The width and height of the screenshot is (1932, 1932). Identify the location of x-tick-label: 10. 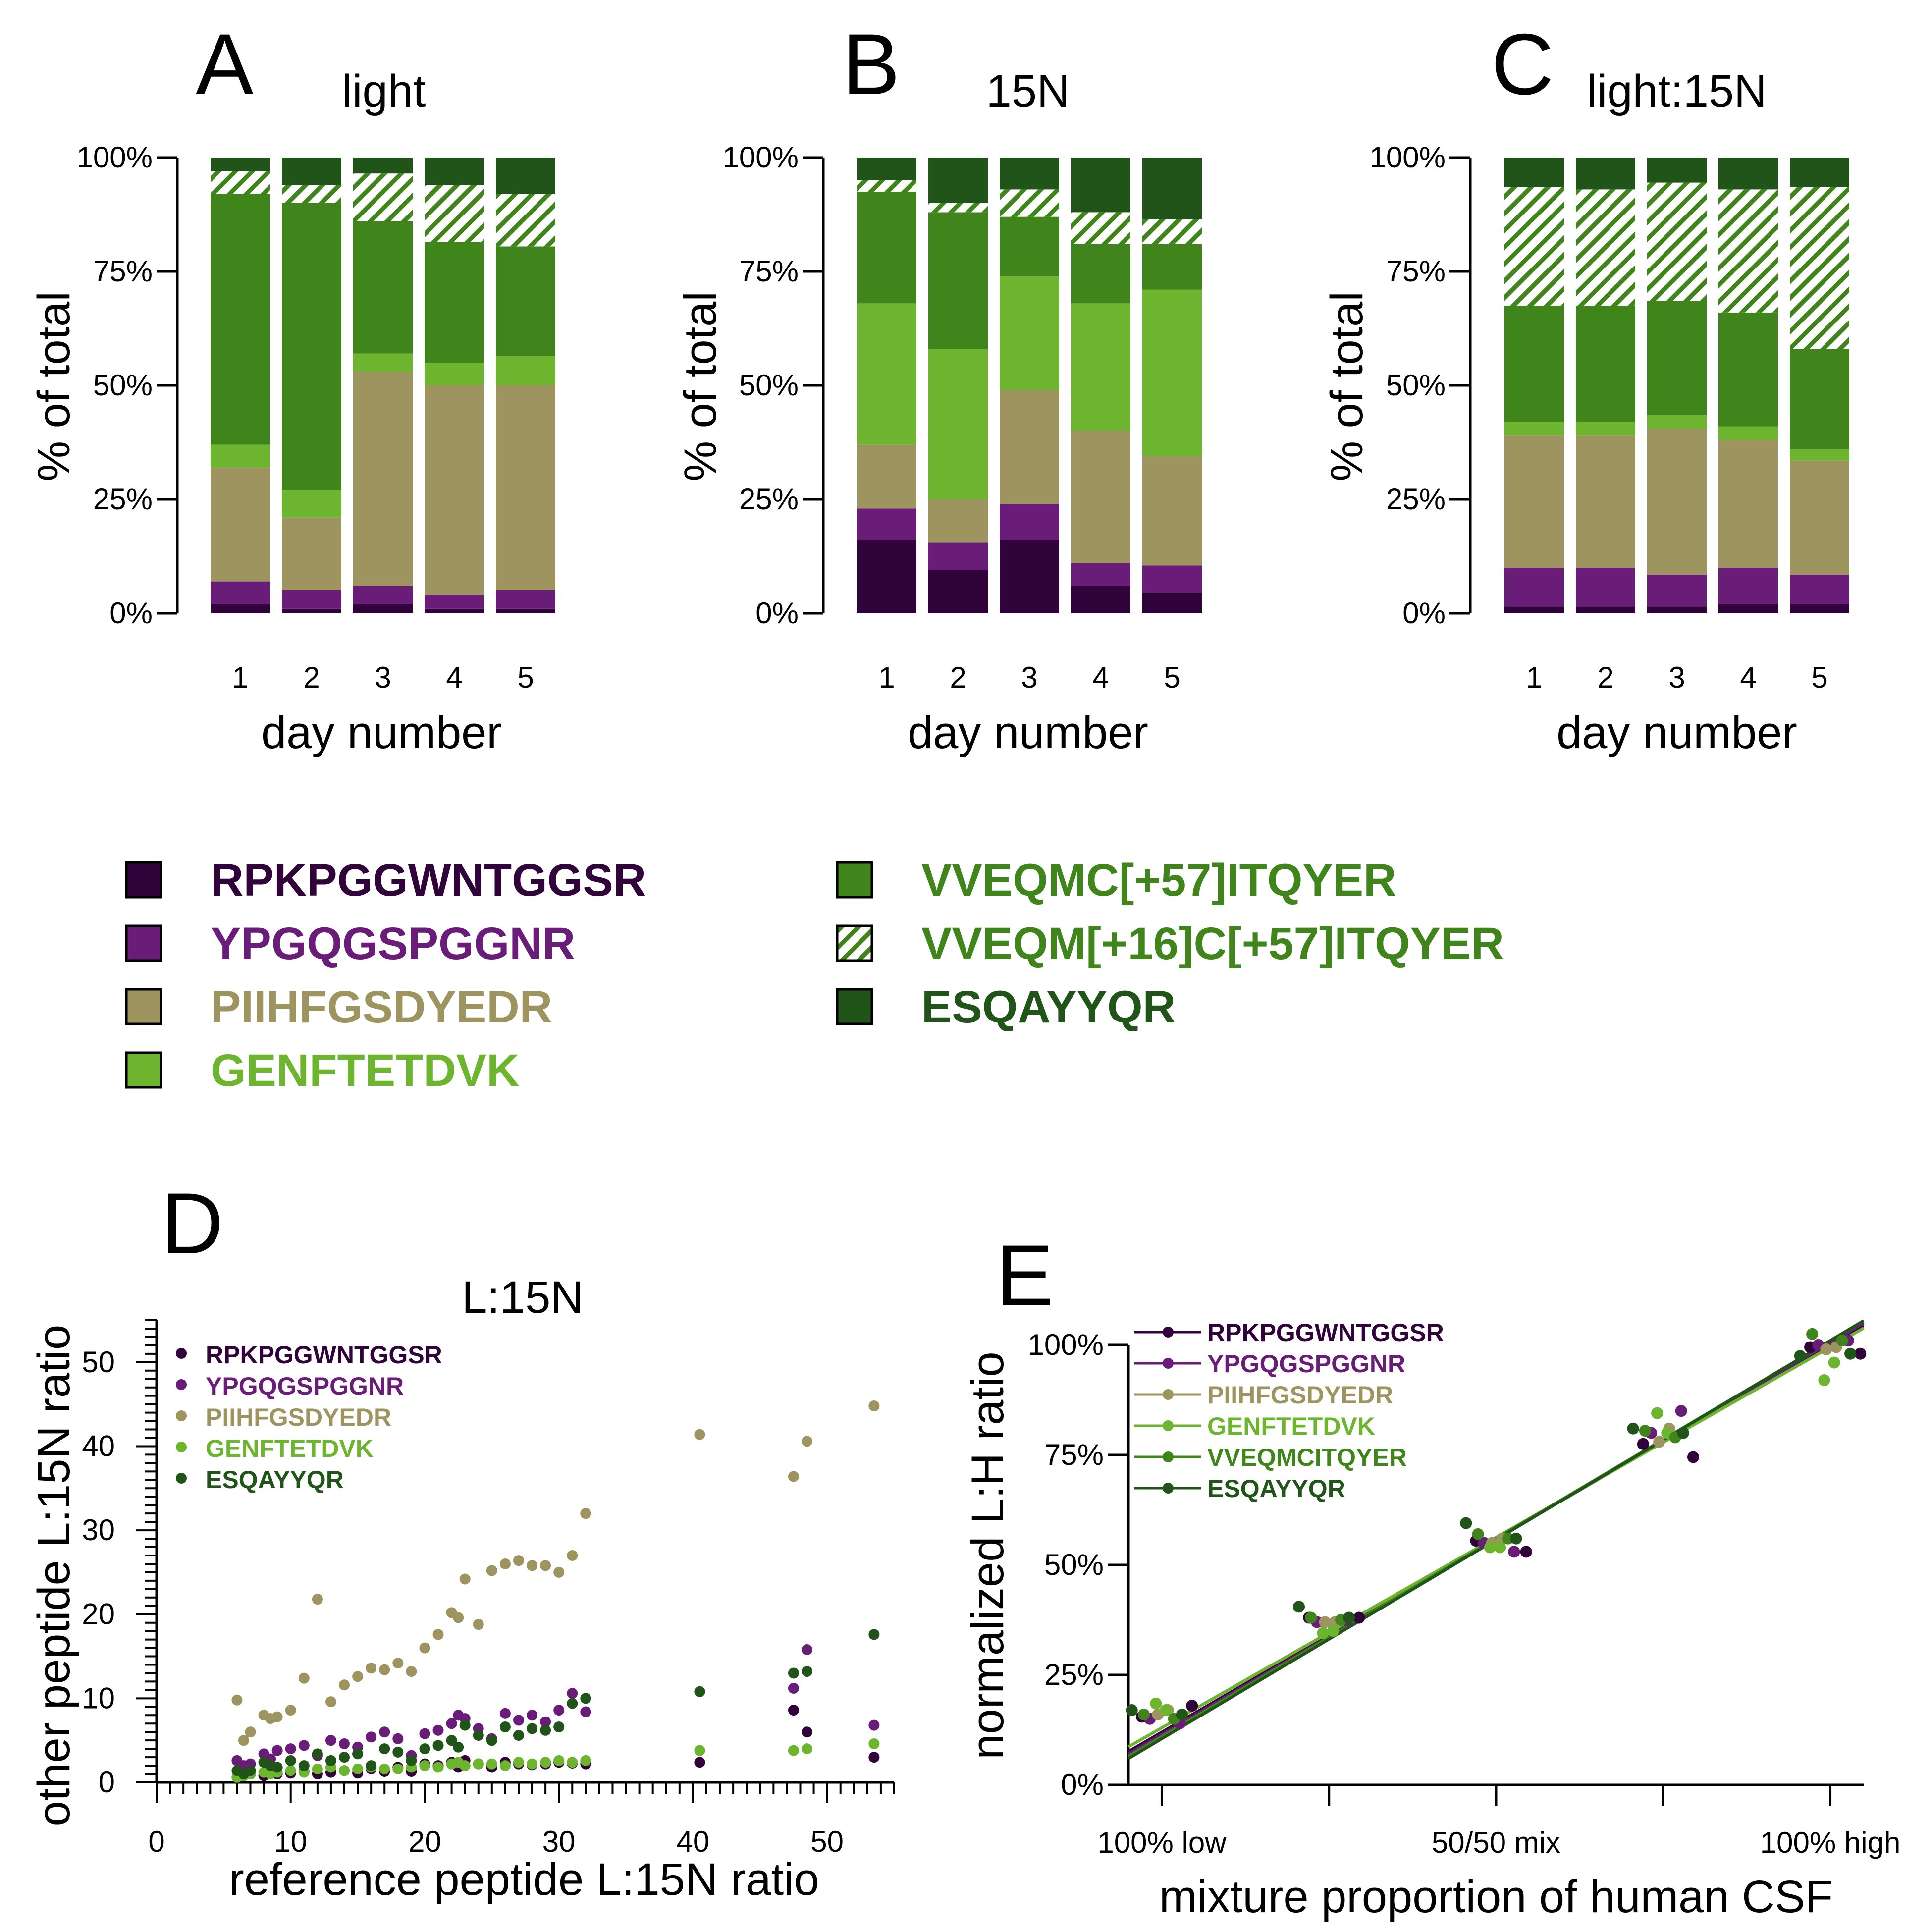
(290, 1841).